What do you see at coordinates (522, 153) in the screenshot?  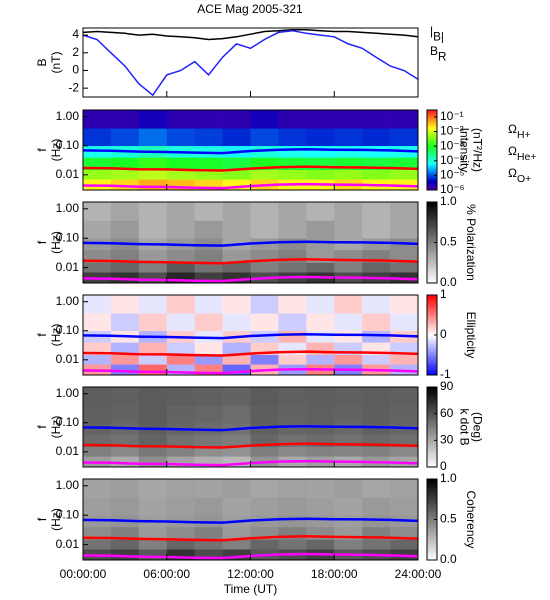 I see `legend-label: ΩHe+` at bounding box center [522, 153].